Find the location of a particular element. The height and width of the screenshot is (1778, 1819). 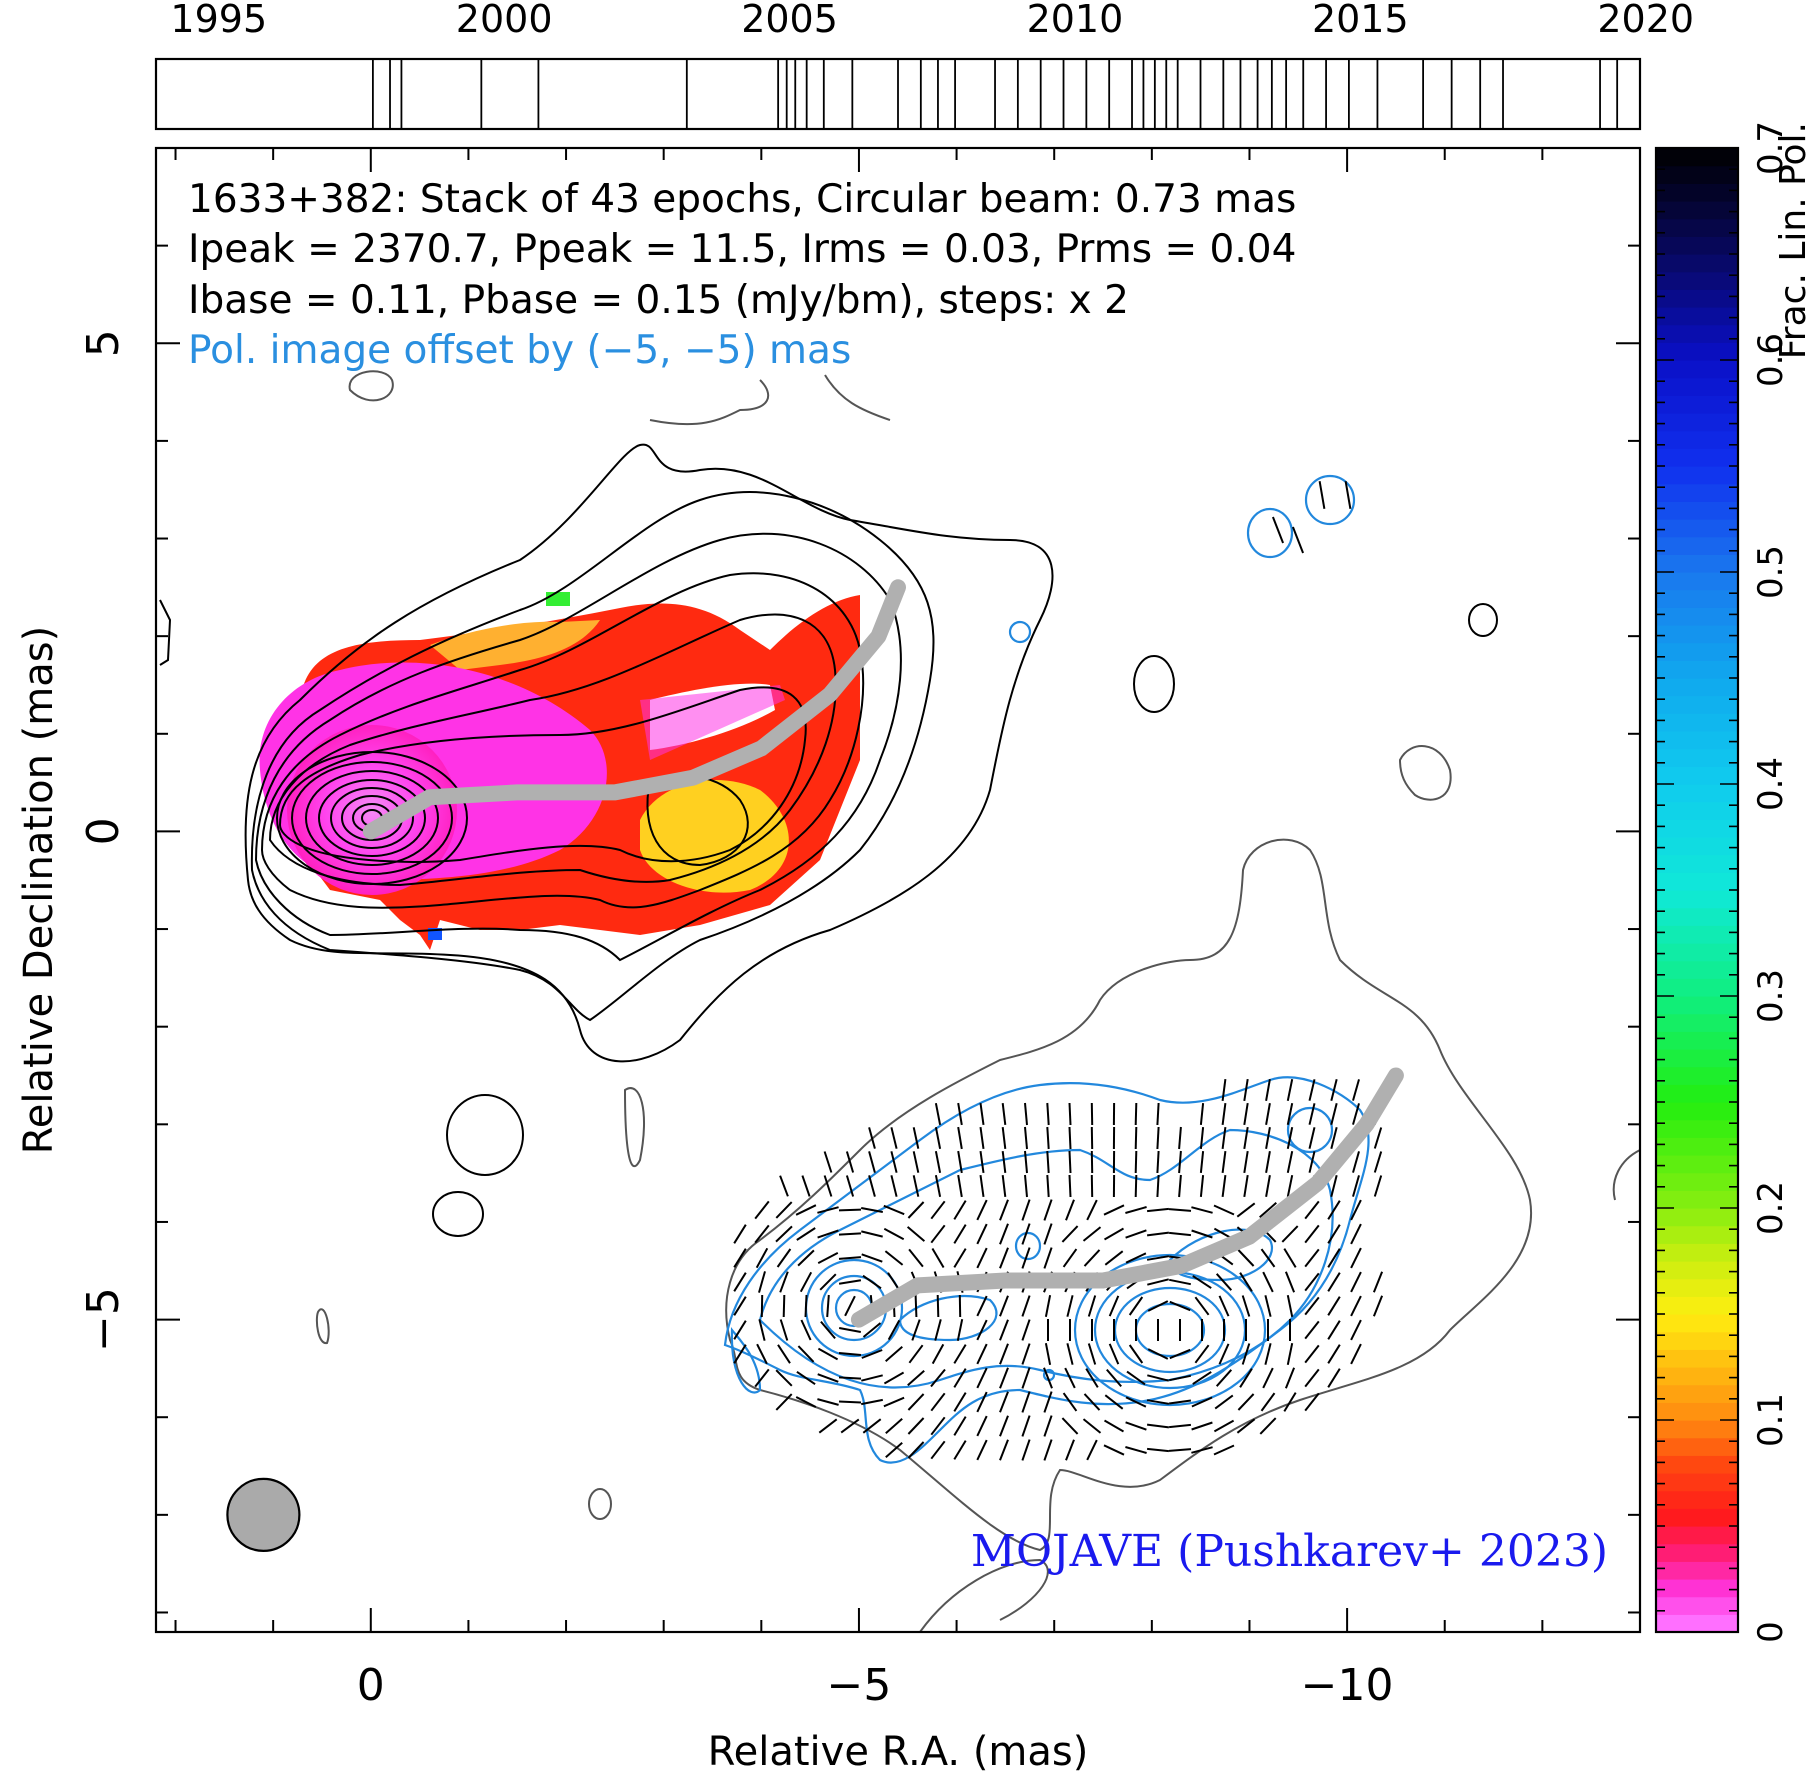

frac-pol-yellow-region is located at coordinates (714, 836).